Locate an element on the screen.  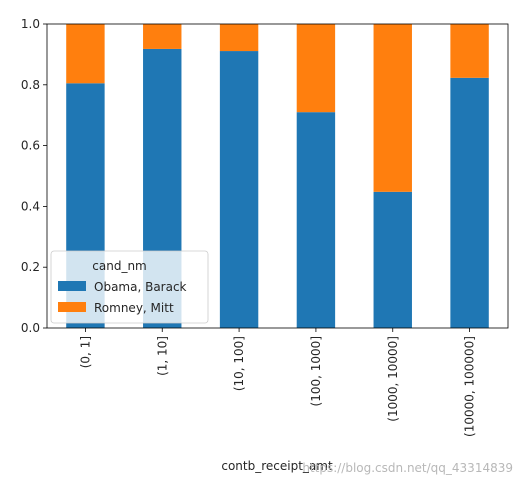
legend-label-1: Romney, Mitt is located at coordinates (134, 308).